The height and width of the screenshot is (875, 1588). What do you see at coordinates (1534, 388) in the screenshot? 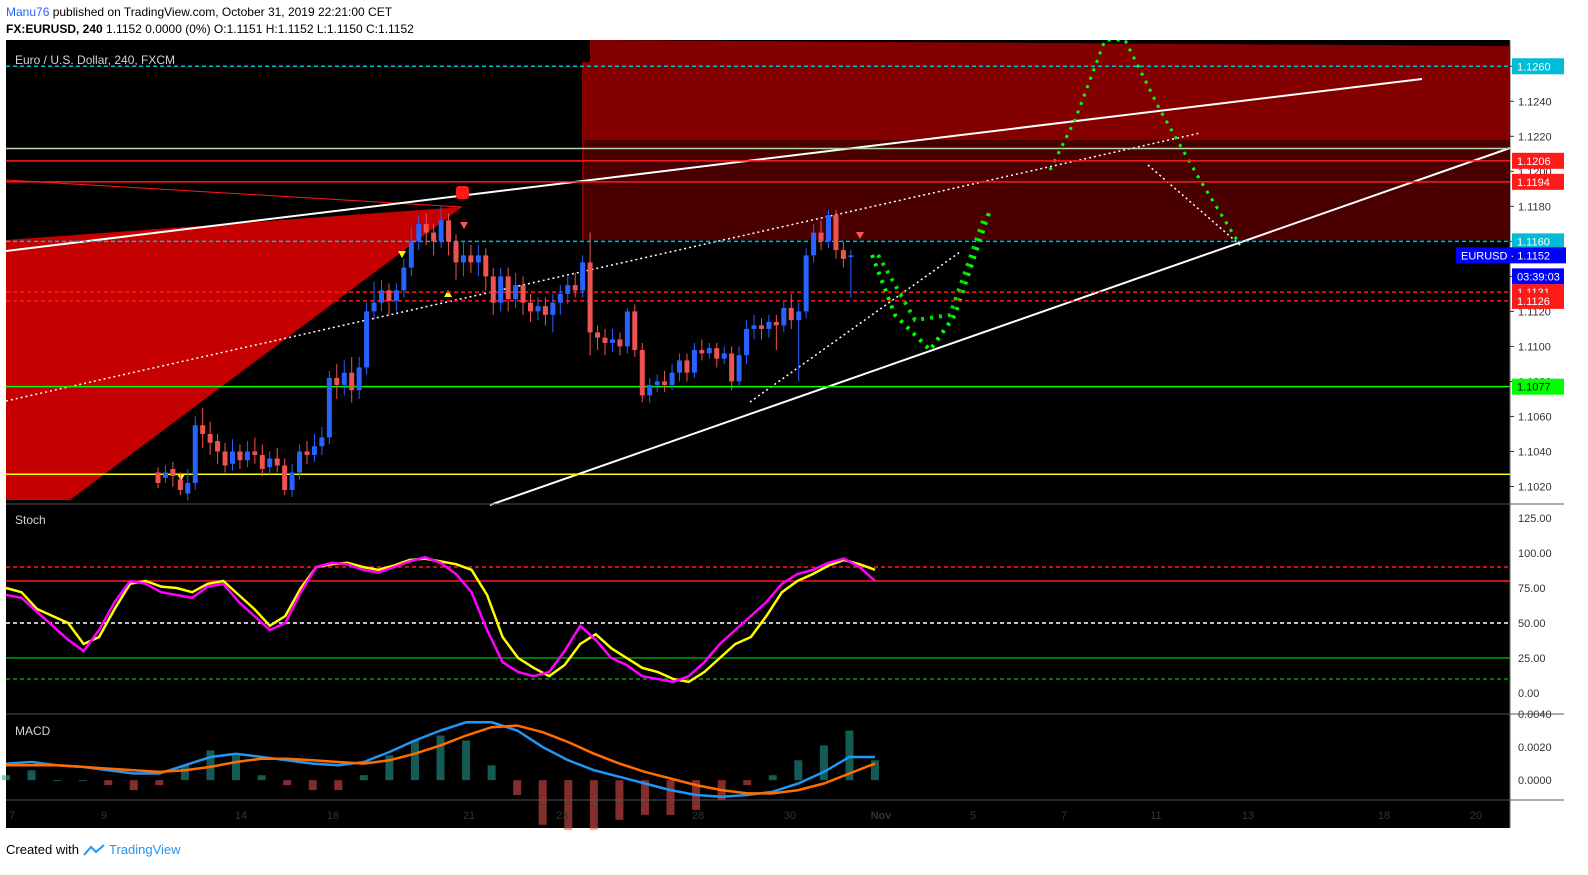
I see `price-label-text: 1.1077` at bounding box center [1534, 388].